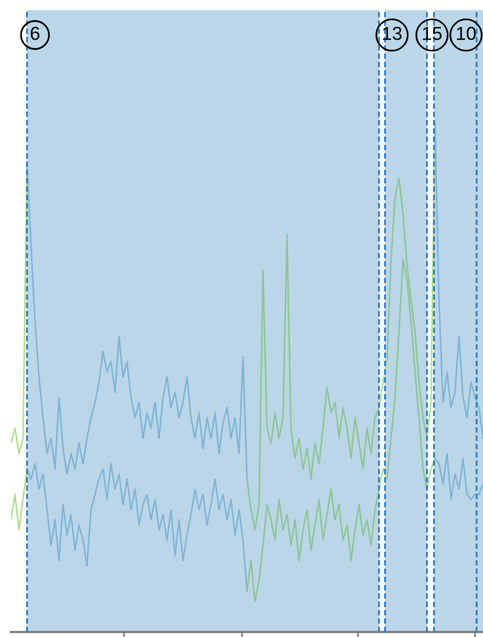 This screenshot has height=637, width=483. Describe the element at coordinates (35, 33) in the screenshot. I see `text: 6` at that location.